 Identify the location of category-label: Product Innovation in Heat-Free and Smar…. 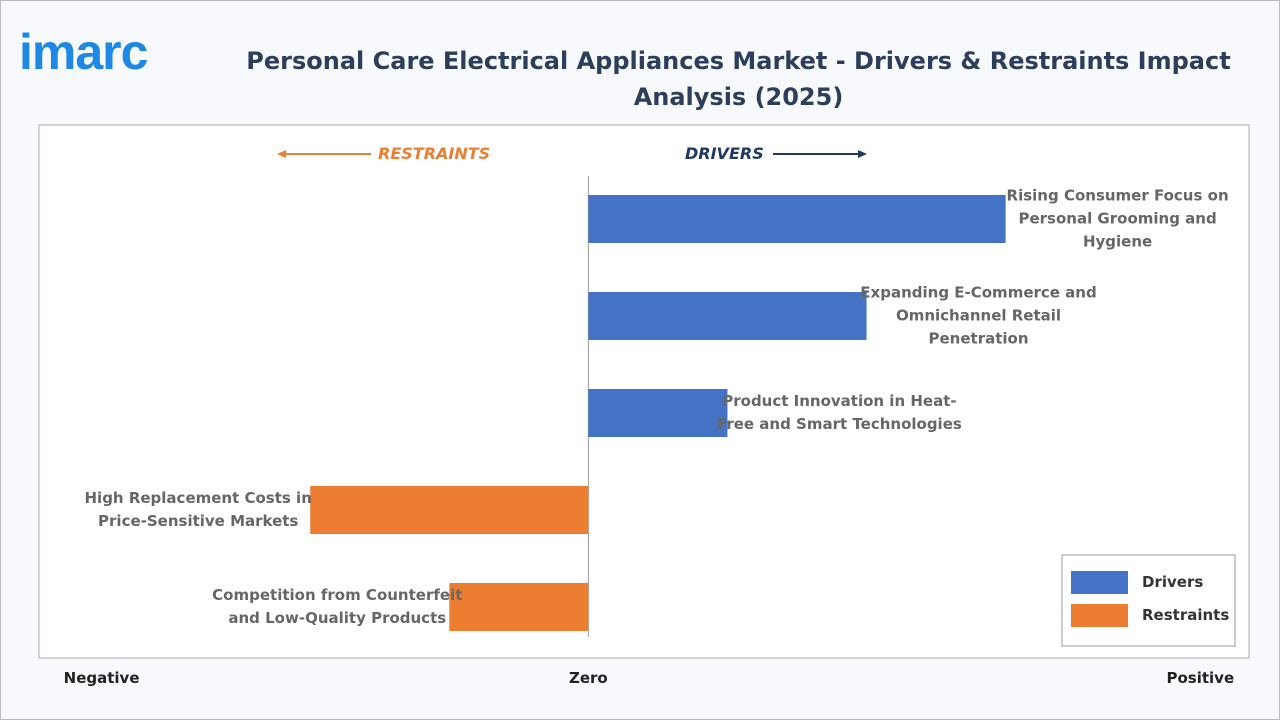
(839, 412).